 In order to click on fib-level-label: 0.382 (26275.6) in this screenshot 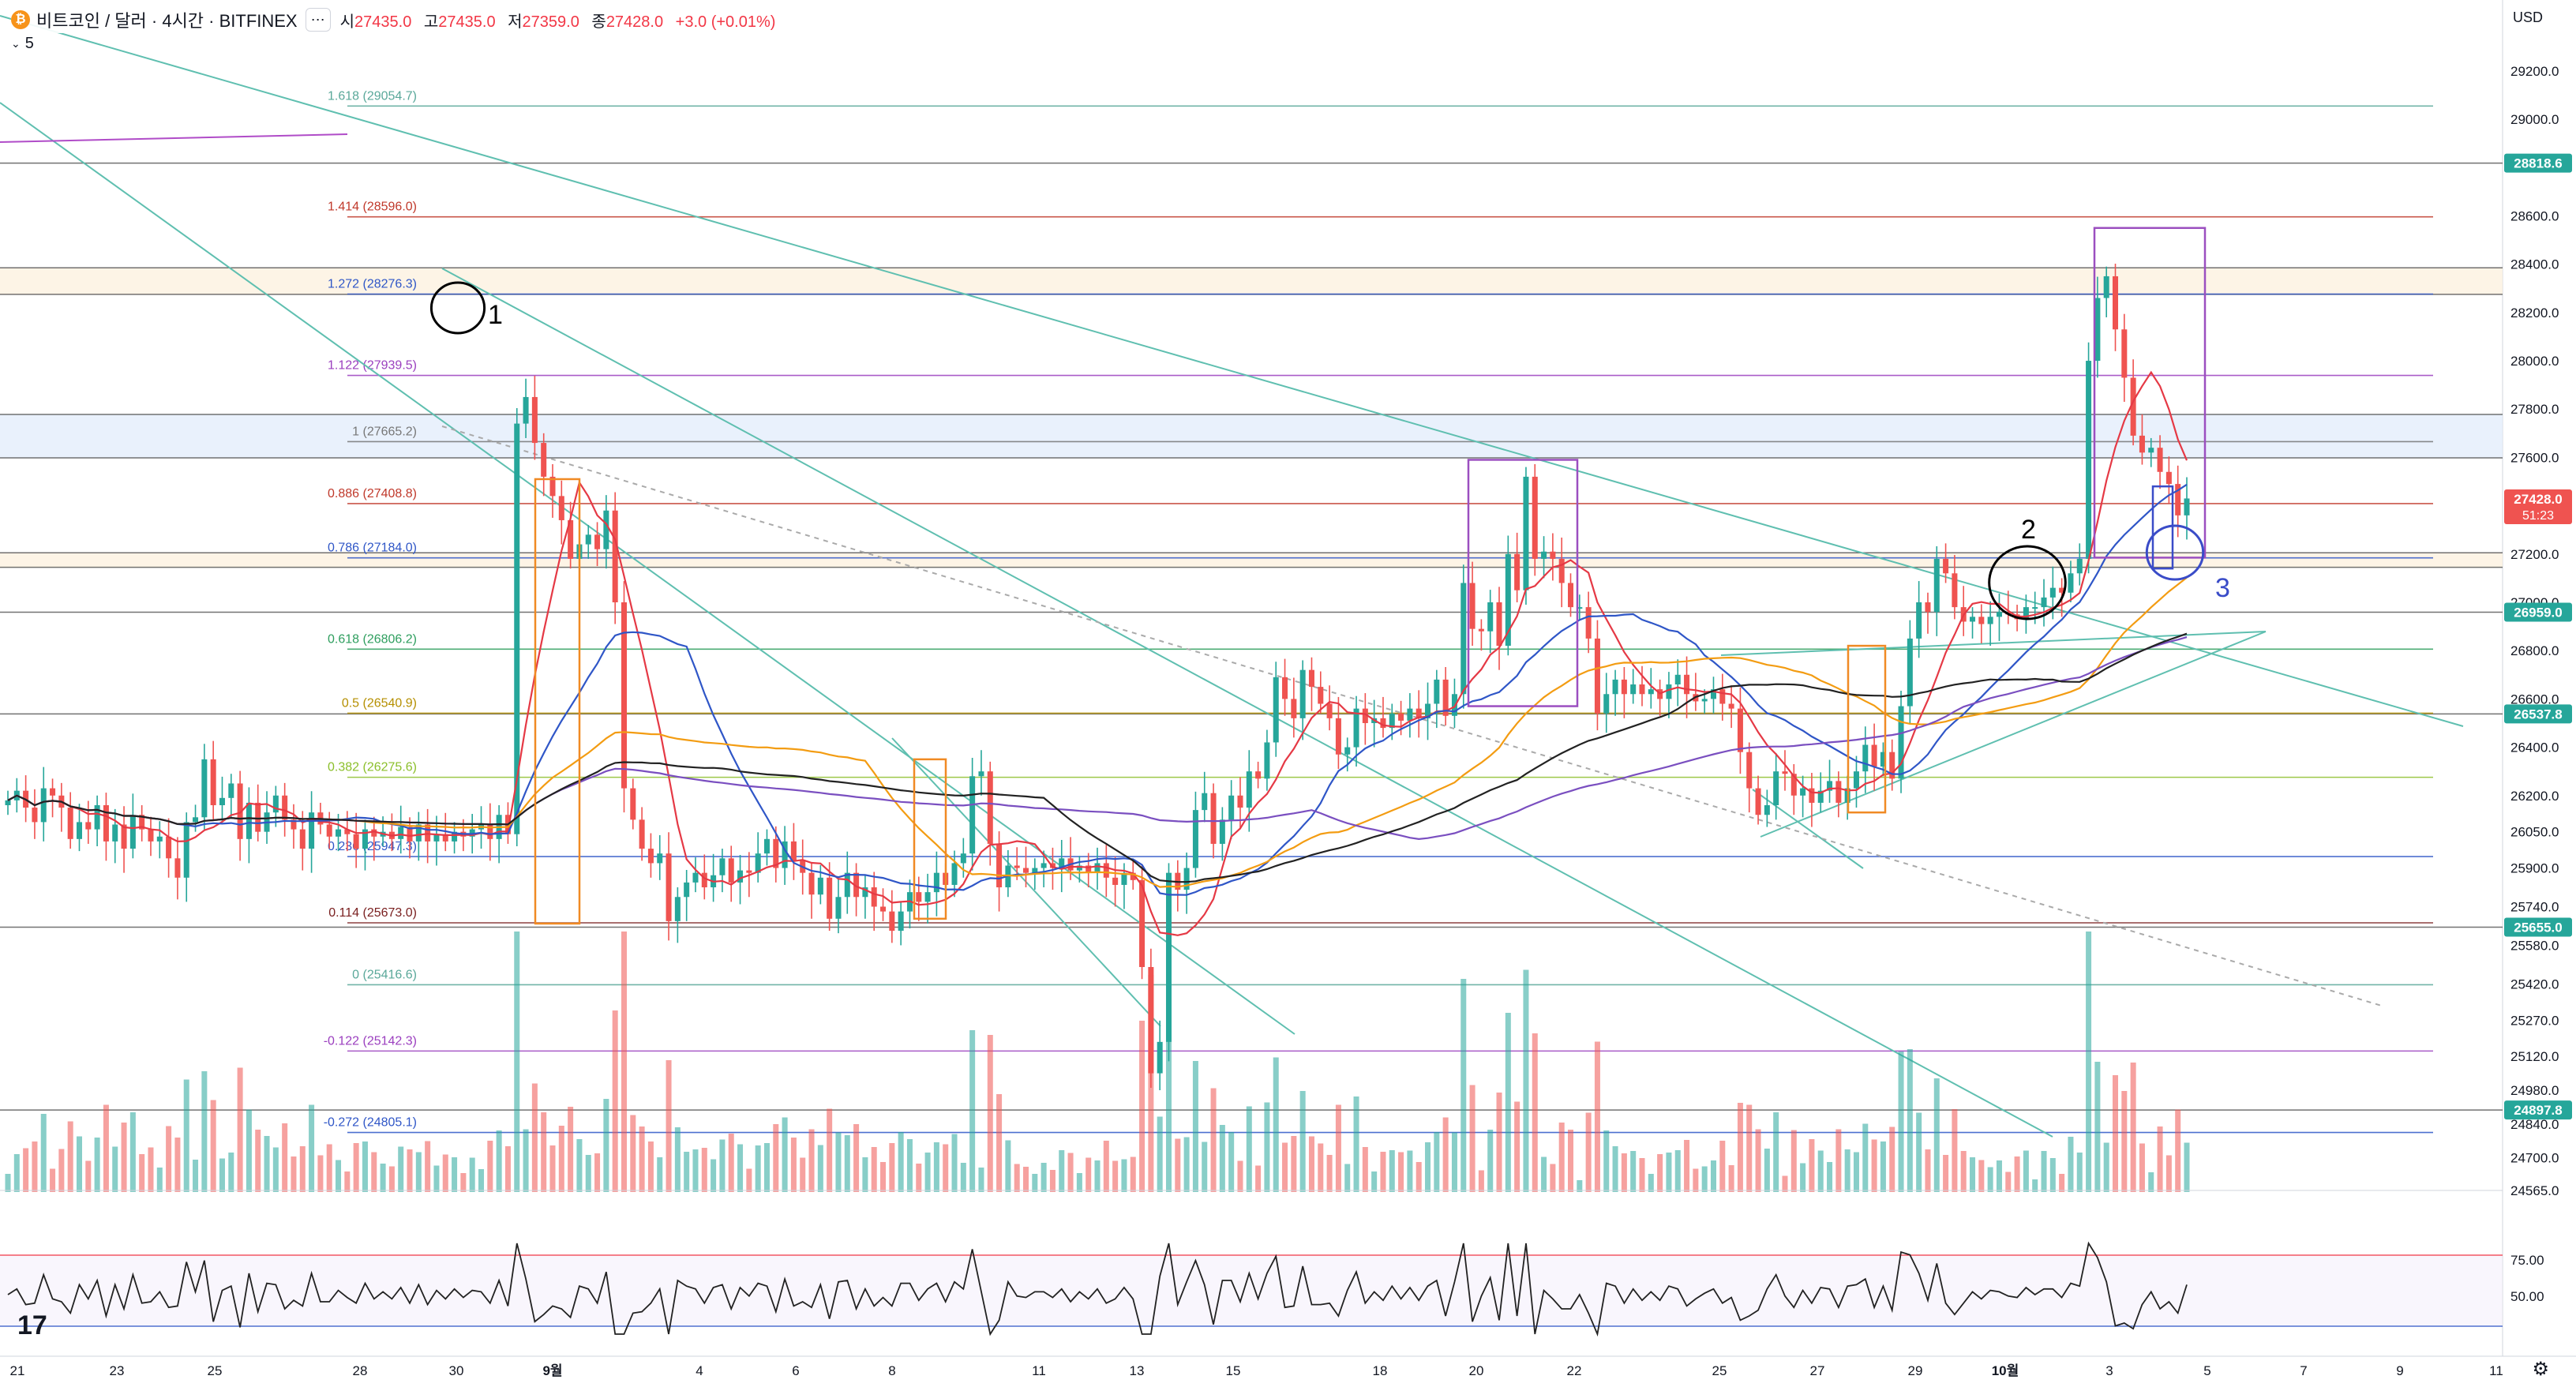, I will do `click(372, 767)`.